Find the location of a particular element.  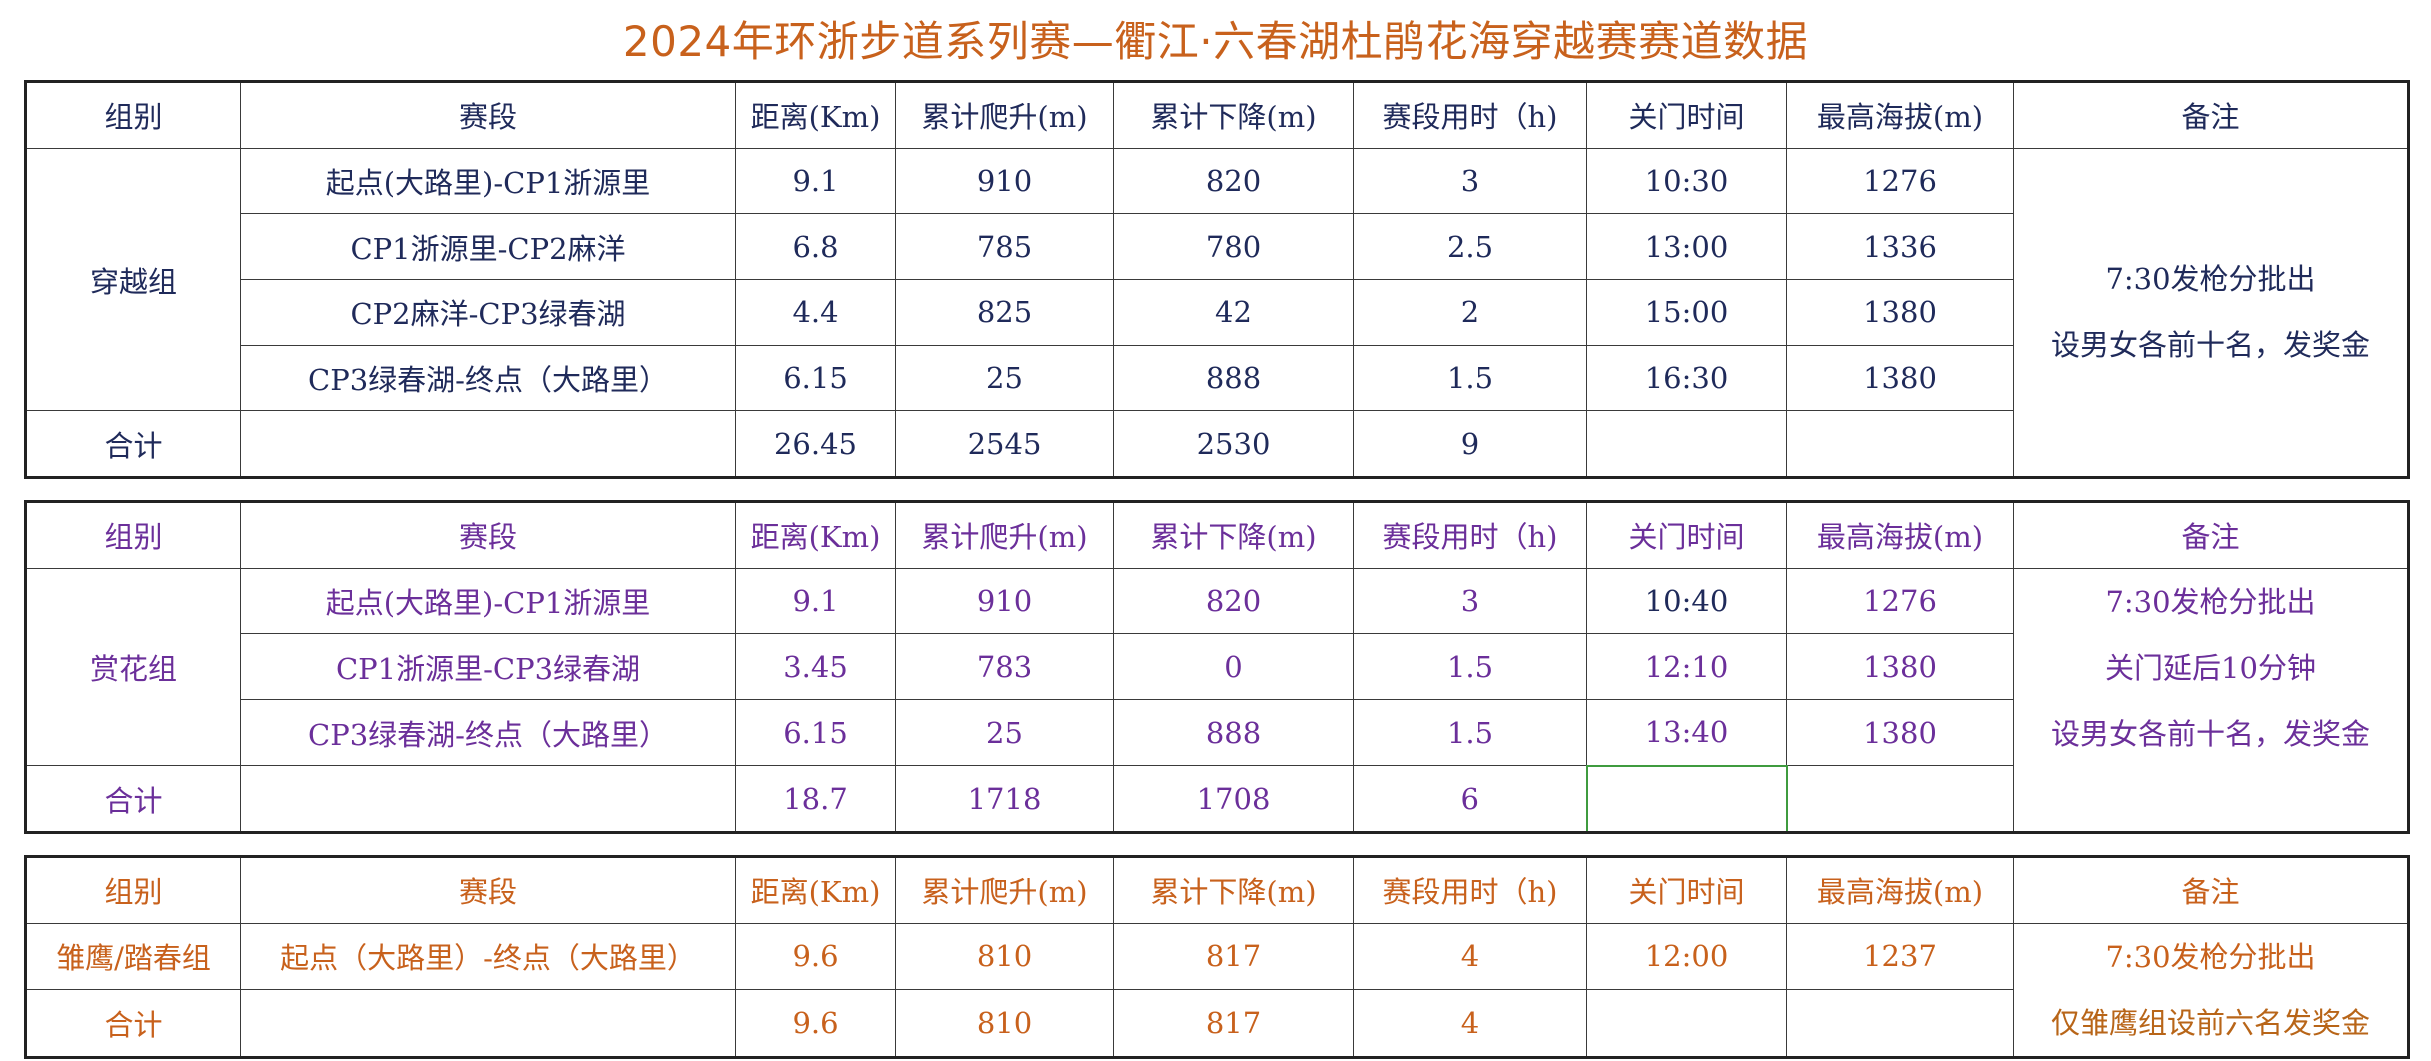

segment-cell: 起点（大路里）-终点（大路里） is located at coordinates (488, 956).